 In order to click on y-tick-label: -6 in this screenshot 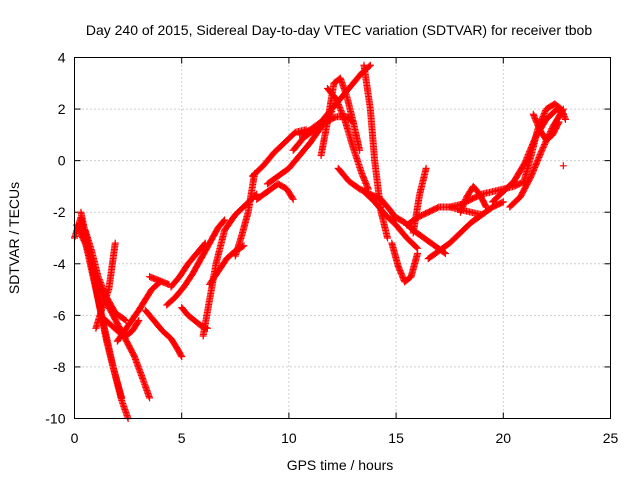, I will do `click(59, 315)`.